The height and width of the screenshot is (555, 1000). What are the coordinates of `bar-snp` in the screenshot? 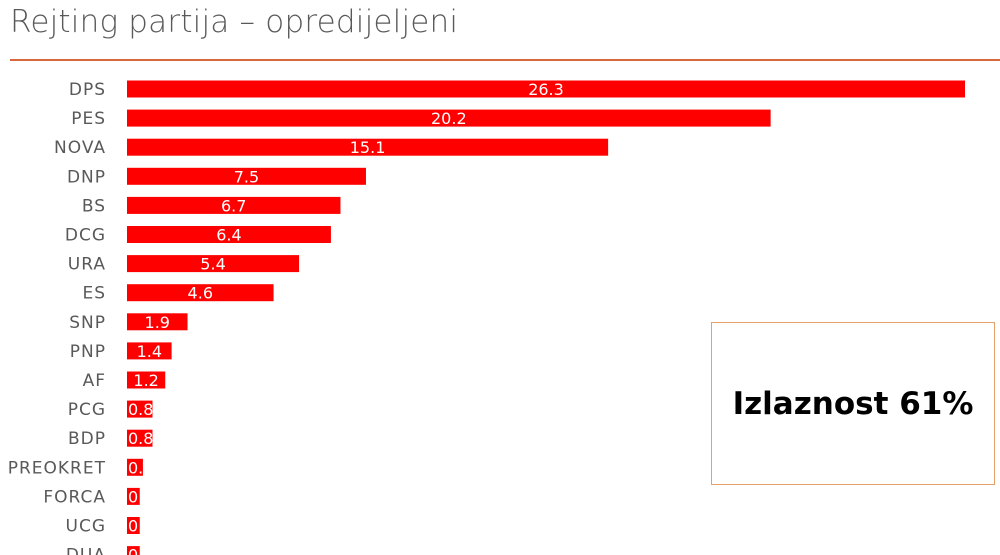 It's located at (157, 322).